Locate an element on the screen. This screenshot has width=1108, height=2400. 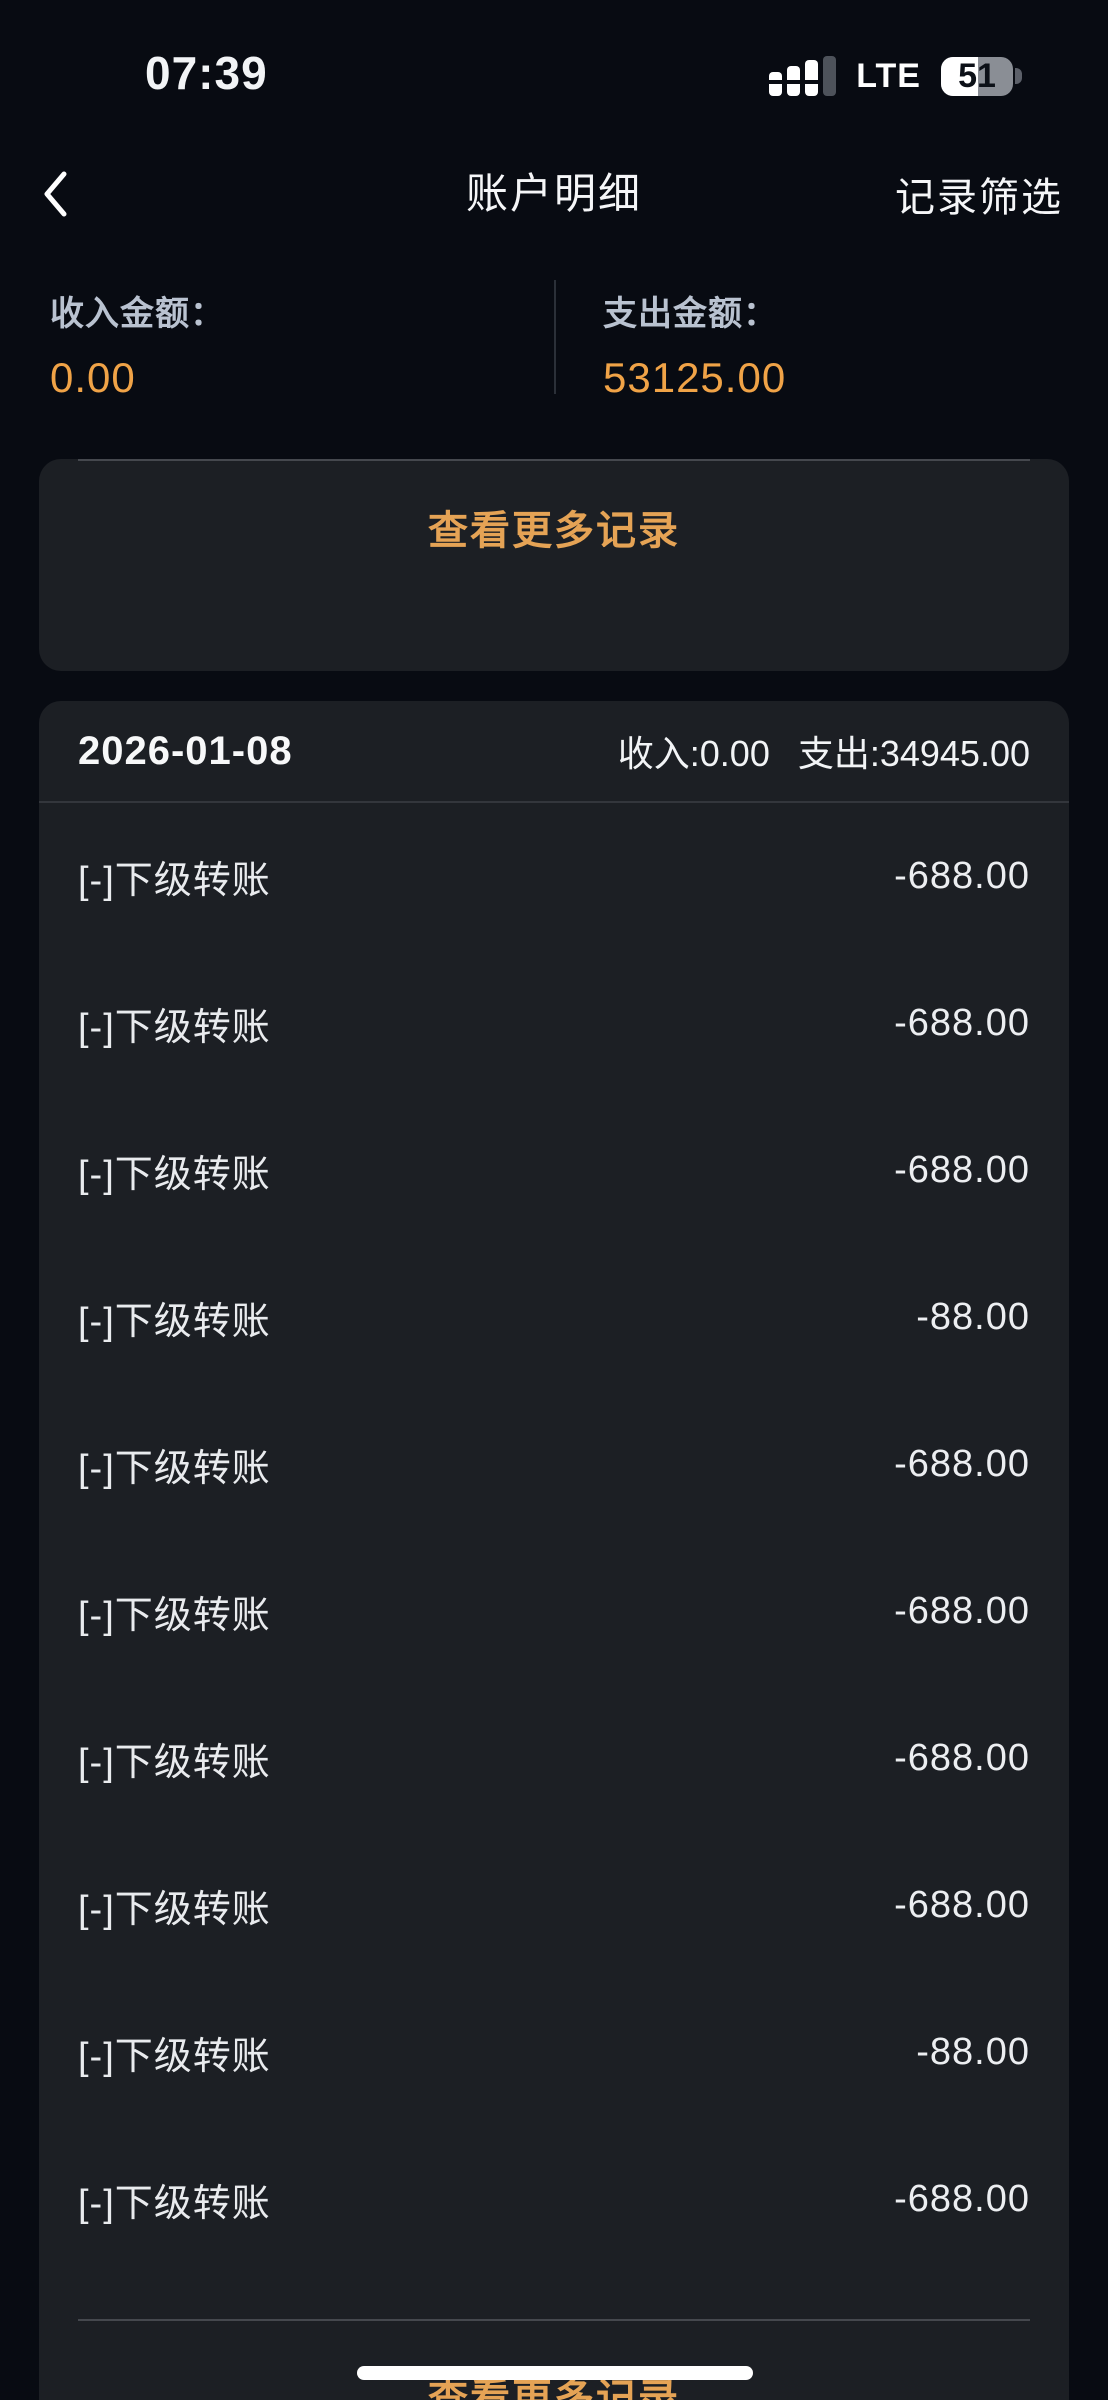
load-more-button-bottom: 查看更多记录 is located at coordinates (554, 2388).